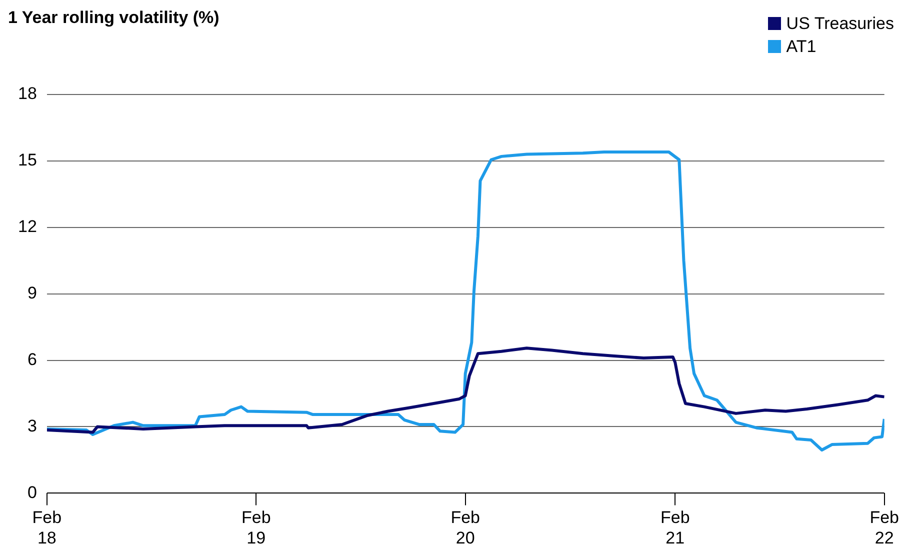  What do you see at coordinates (801, 47) in the screenshot?
I see `legend-label: AT1` at bounding box center [801, 47].